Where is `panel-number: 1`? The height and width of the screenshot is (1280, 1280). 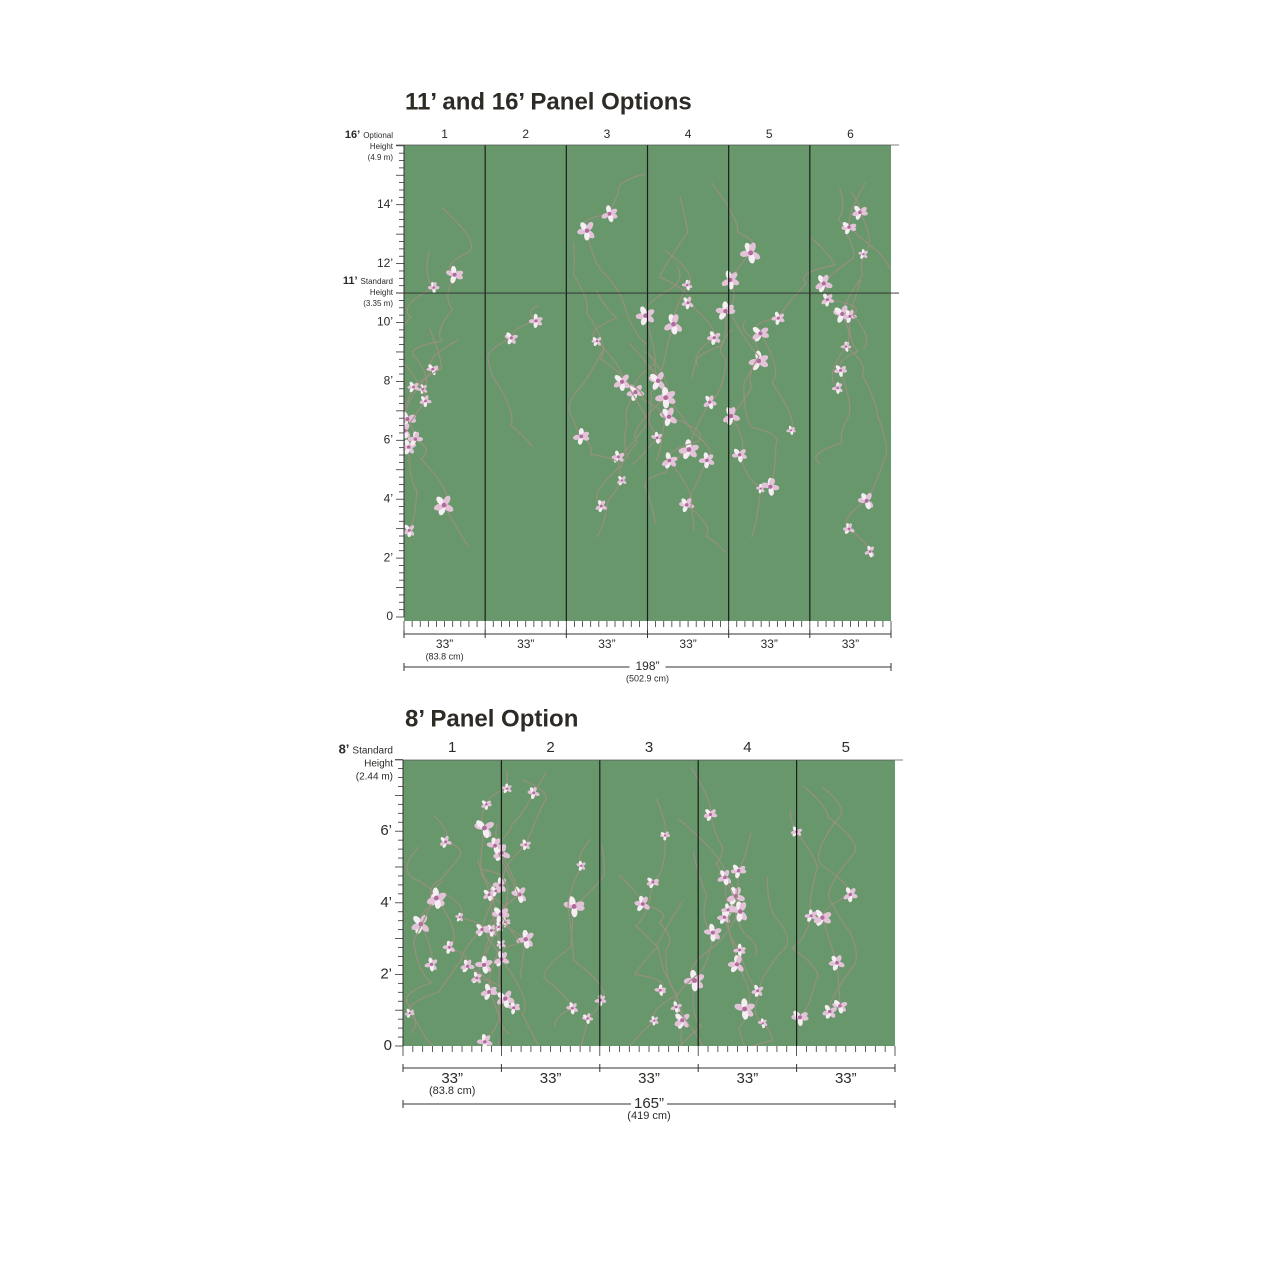 panel-number: 1 is located at coordinates (444, 134).